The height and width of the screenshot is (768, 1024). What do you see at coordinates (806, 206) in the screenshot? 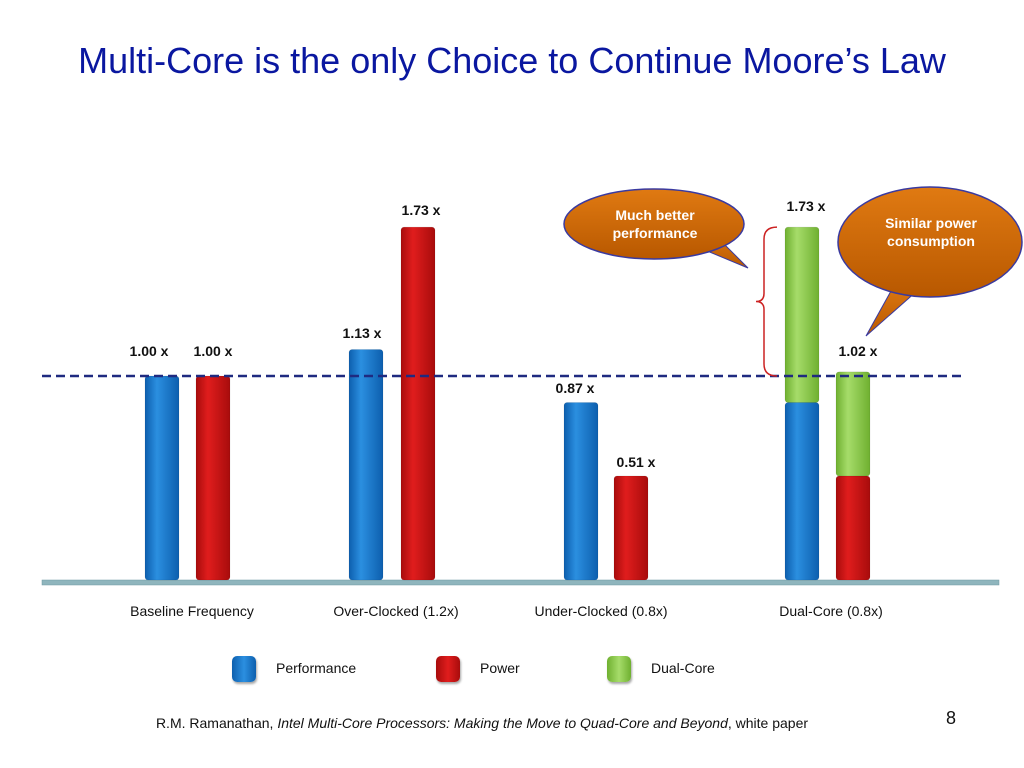
I see `data-label-dual-core-performance-3: 1.73 x` at bounding box center [806, 206].